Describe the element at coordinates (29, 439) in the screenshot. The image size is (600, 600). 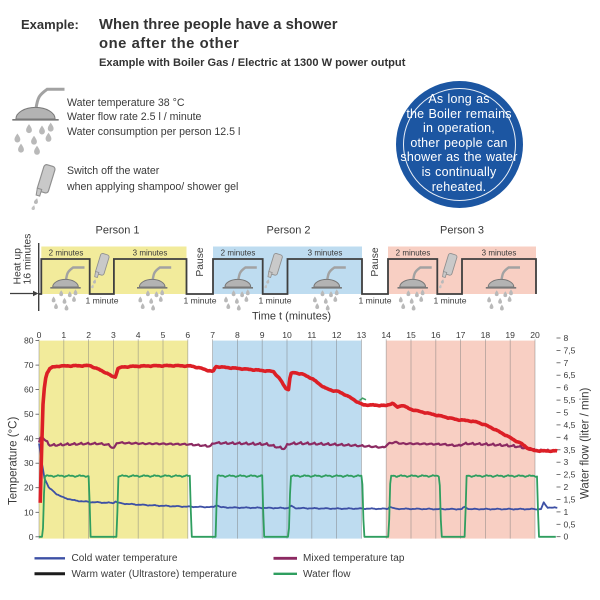
I see `svg-text: 40` at that location.